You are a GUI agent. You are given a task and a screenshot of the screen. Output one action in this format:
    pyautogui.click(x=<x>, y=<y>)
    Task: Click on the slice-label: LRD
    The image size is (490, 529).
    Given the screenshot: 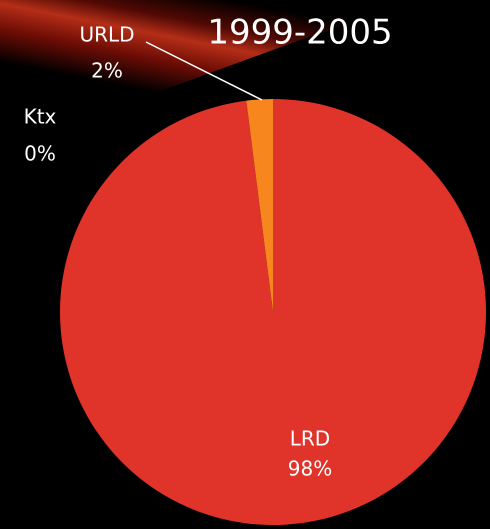 What is the action you would take?
    pyautogui.click(x=310, y=439)
    